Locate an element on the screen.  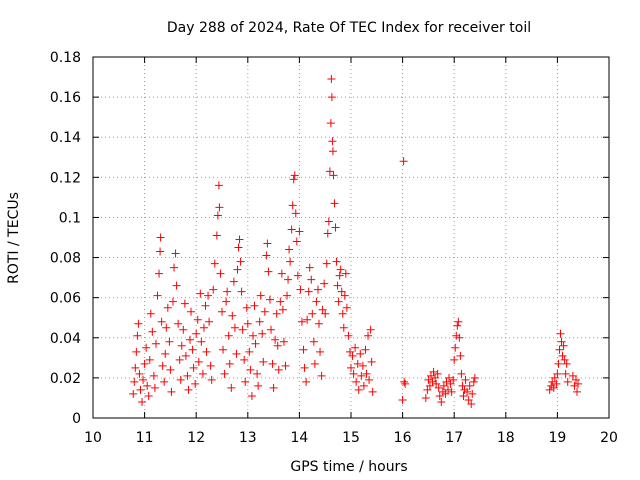
y-tick-label: 0.1 is located at coordinates (70, 218).